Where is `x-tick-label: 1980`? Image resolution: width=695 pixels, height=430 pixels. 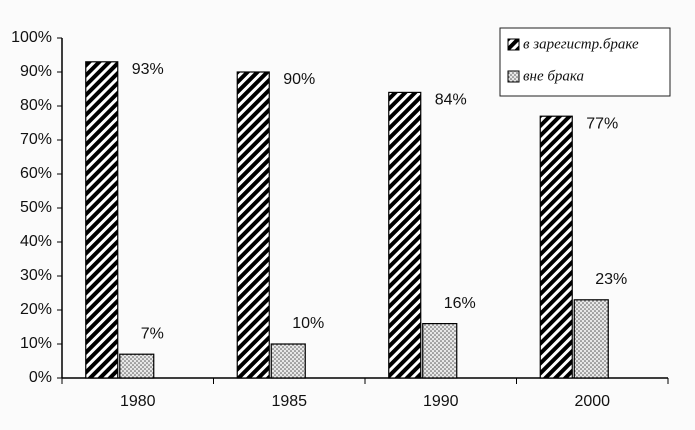 x-tick-label: 1980 is located at coordinates (138, 401).